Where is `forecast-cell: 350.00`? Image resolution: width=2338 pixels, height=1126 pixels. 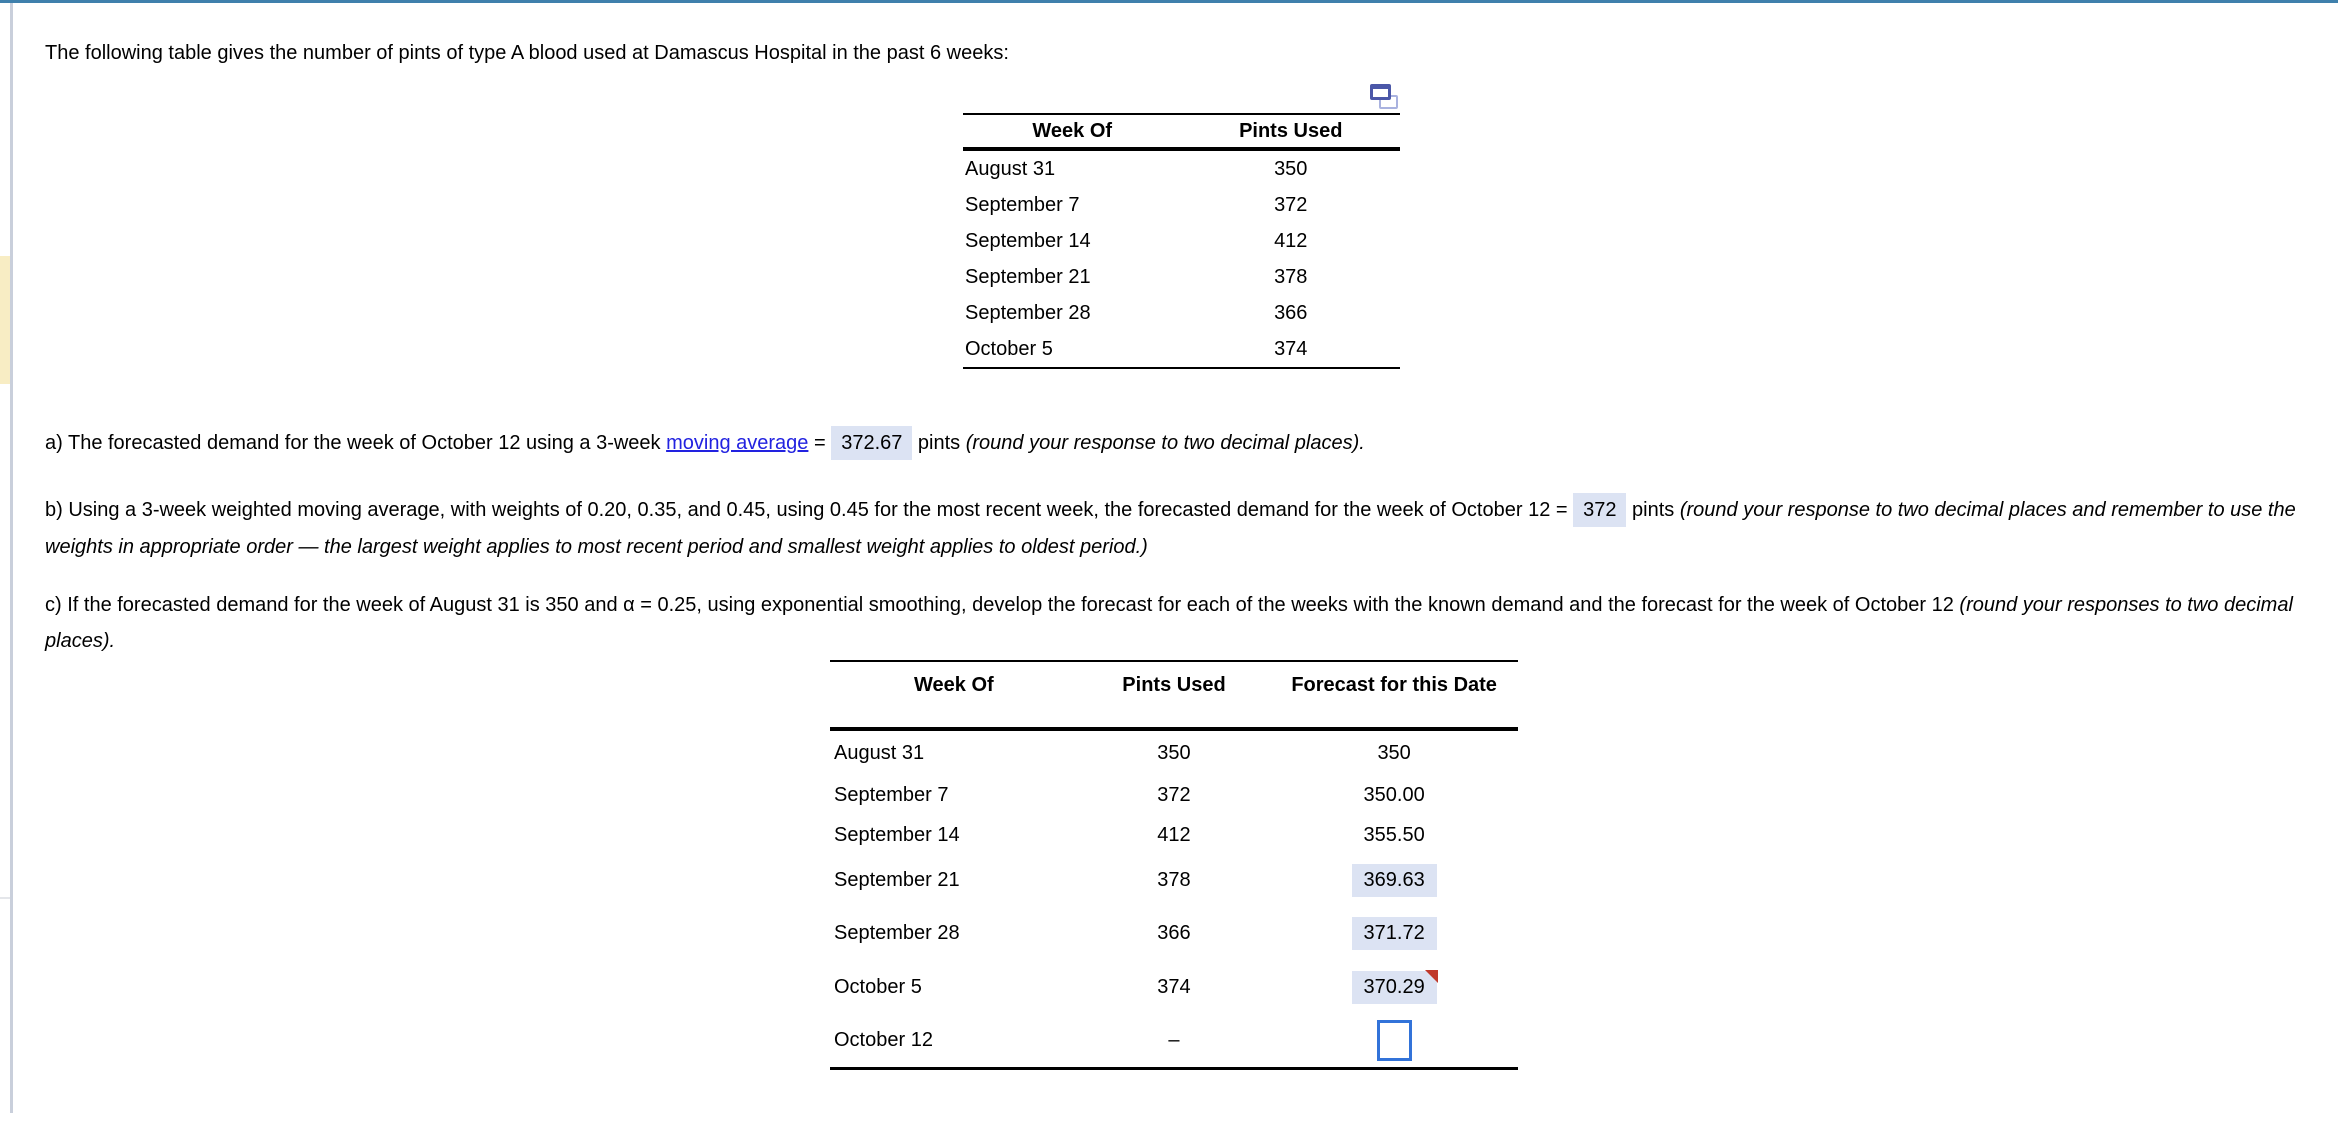
forecast-cell: 350.00 is located at coordinates (1394, 795).